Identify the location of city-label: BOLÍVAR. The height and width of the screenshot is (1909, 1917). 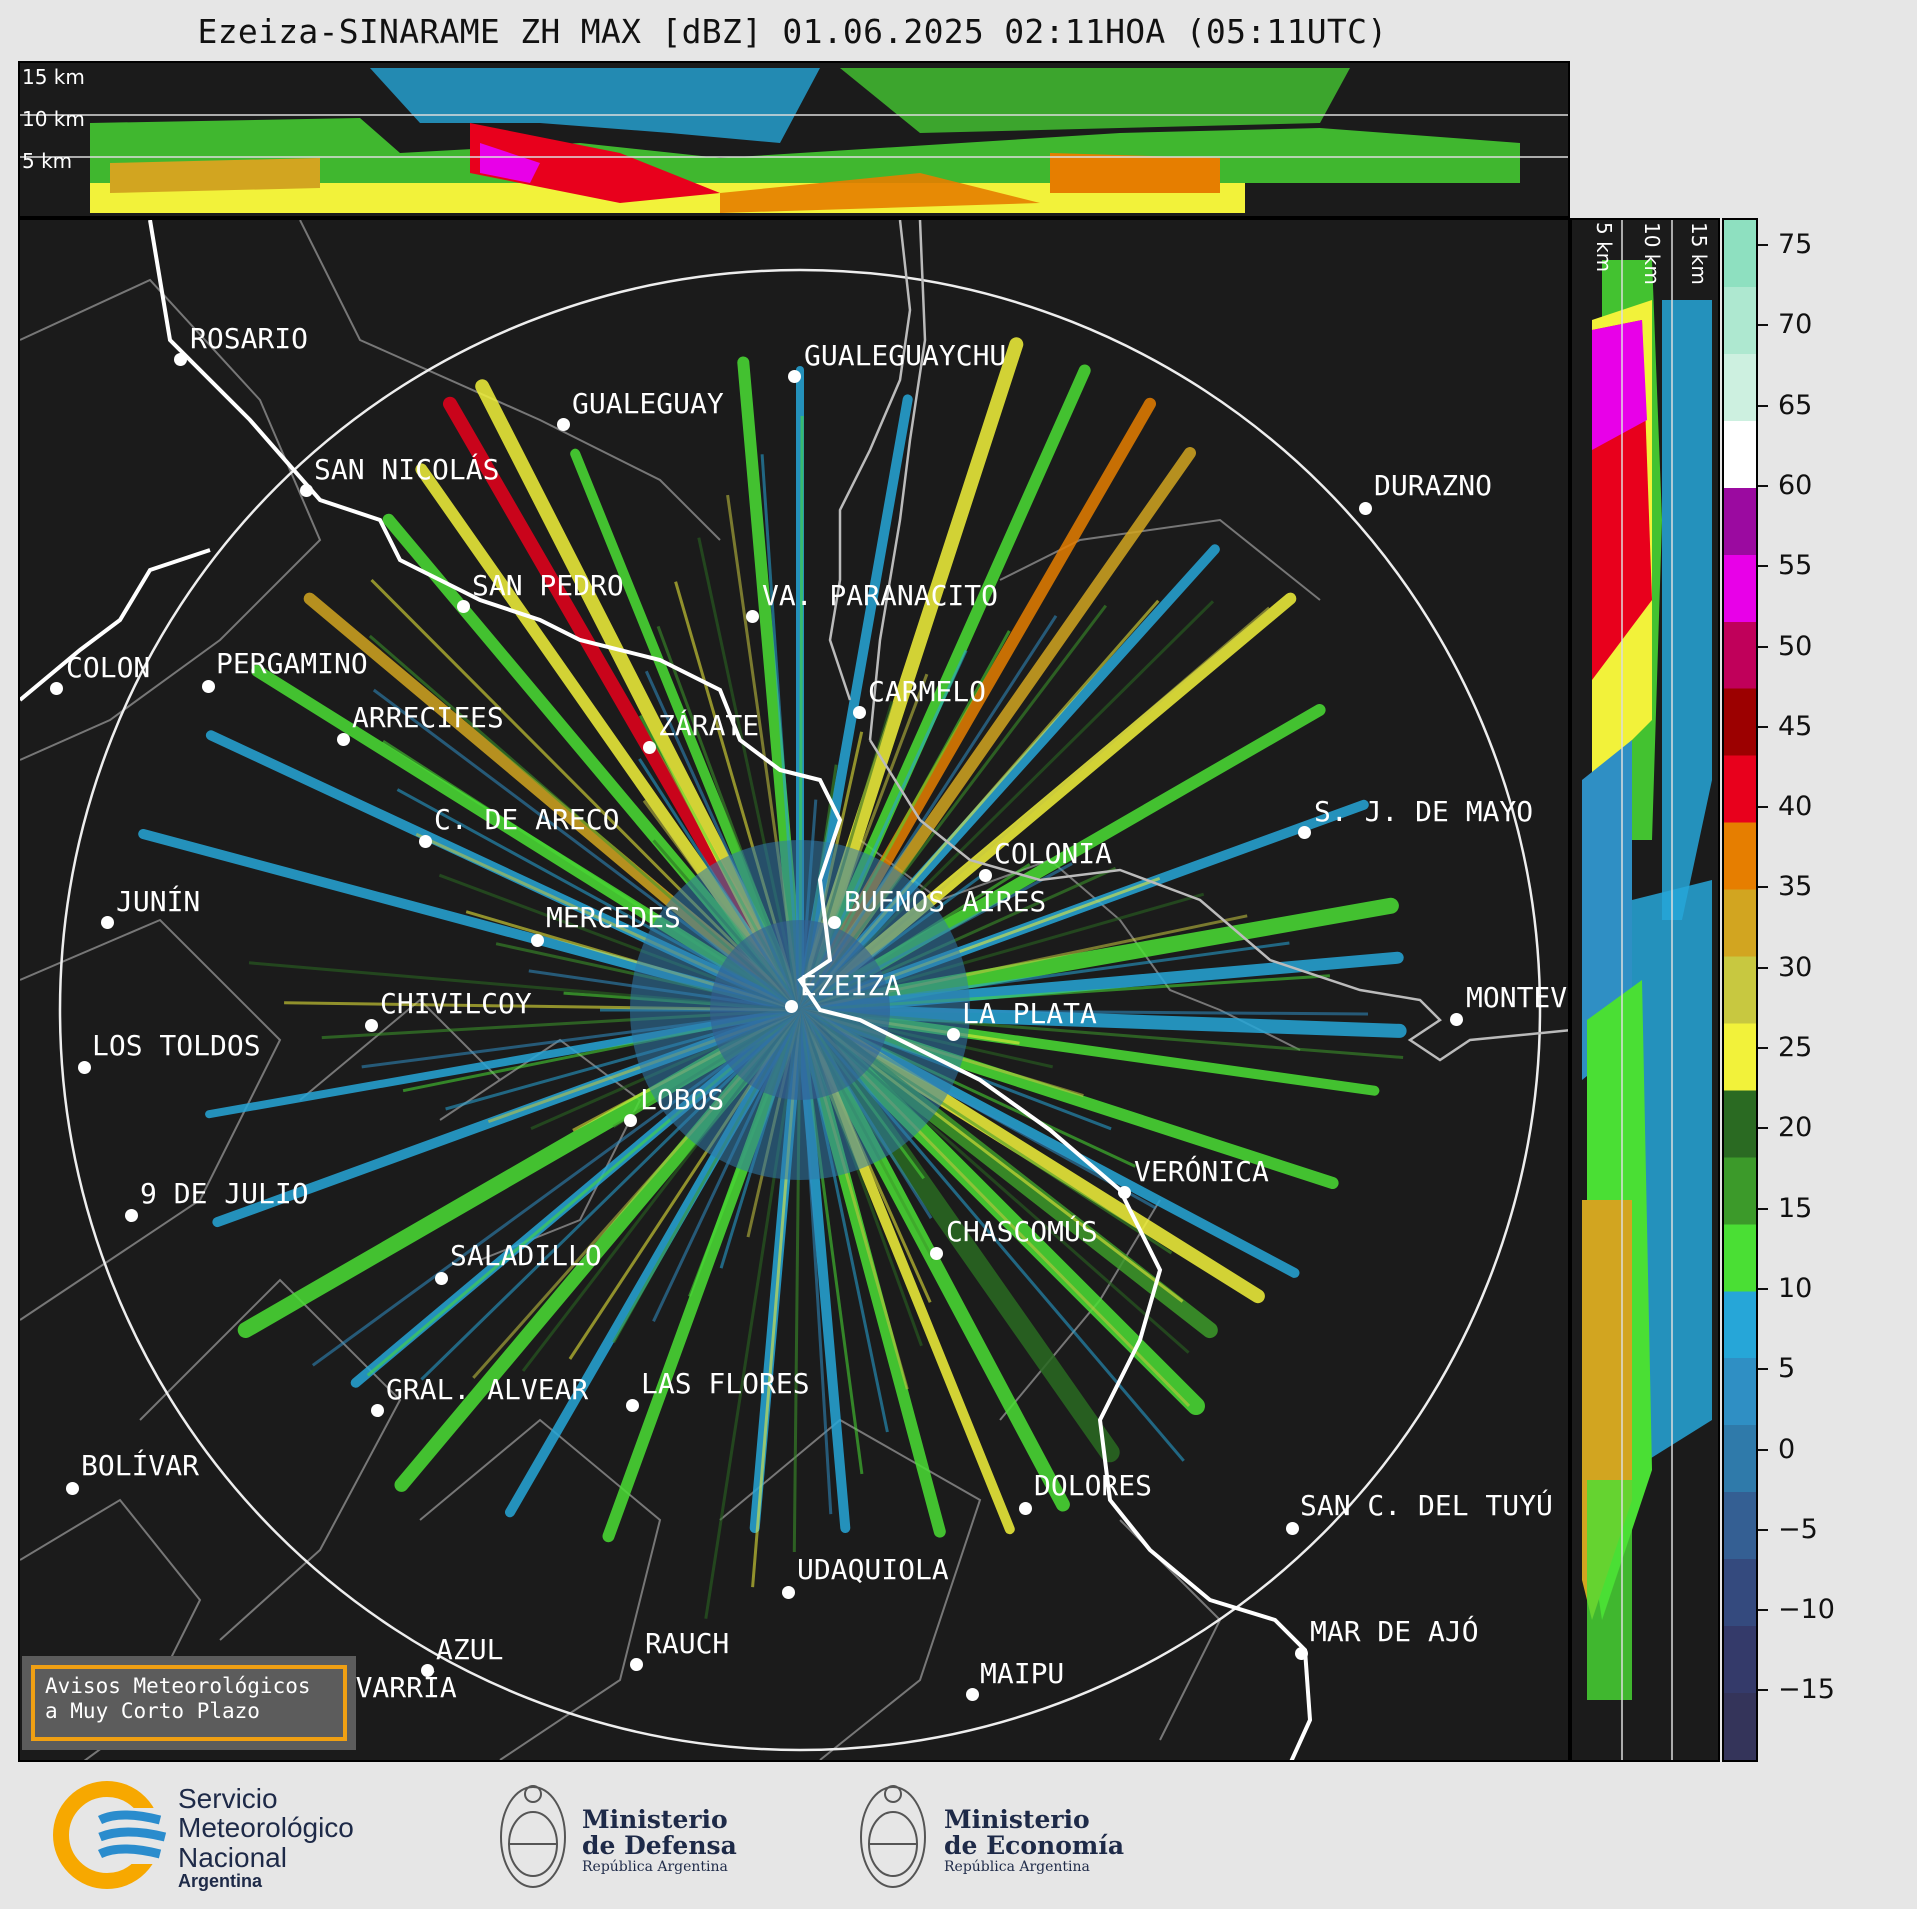
(140, 1465).